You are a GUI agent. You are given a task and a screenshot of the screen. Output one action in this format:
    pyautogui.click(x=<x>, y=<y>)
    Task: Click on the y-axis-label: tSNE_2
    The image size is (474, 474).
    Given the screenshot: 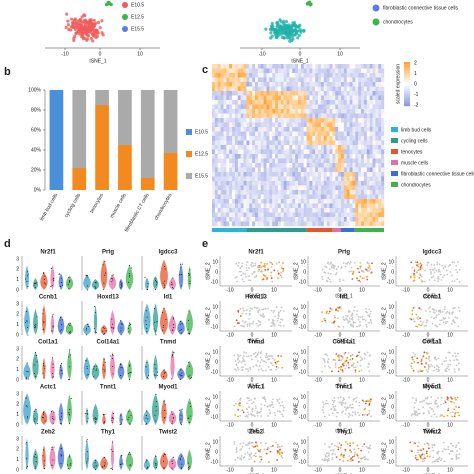 What is the action you would take?
    pyautogui.click(x=296, y=270)
    